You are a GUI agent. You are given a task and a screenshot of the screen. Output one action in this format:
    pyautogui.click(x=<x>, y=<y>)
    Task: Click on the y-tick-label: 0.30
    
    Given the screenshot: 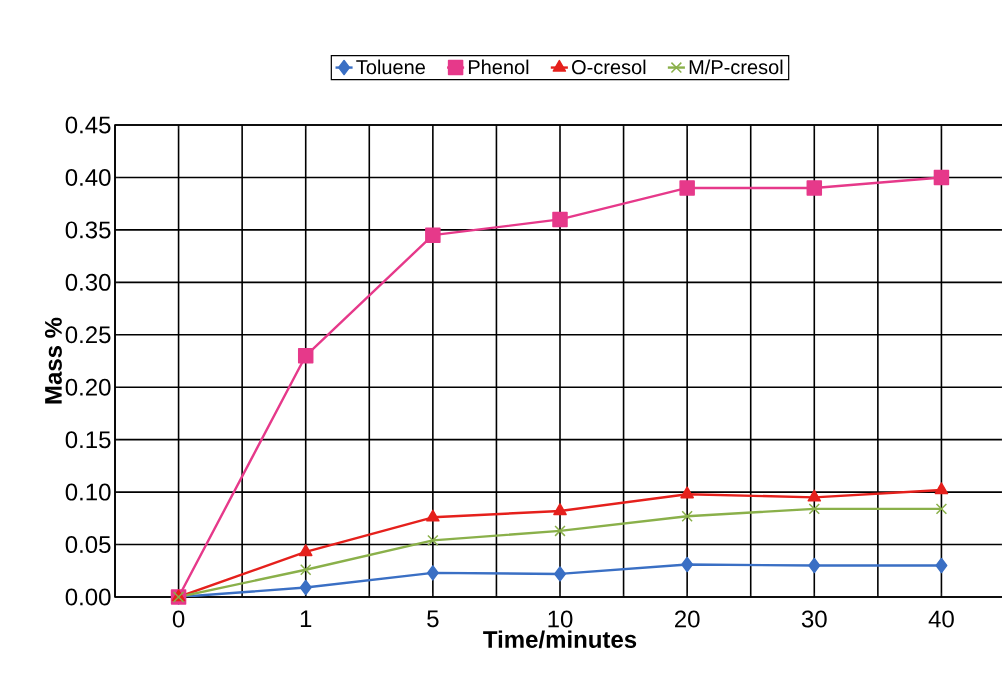 What is the action you would take?
    pyautogui.click(x=88, y=282)
    